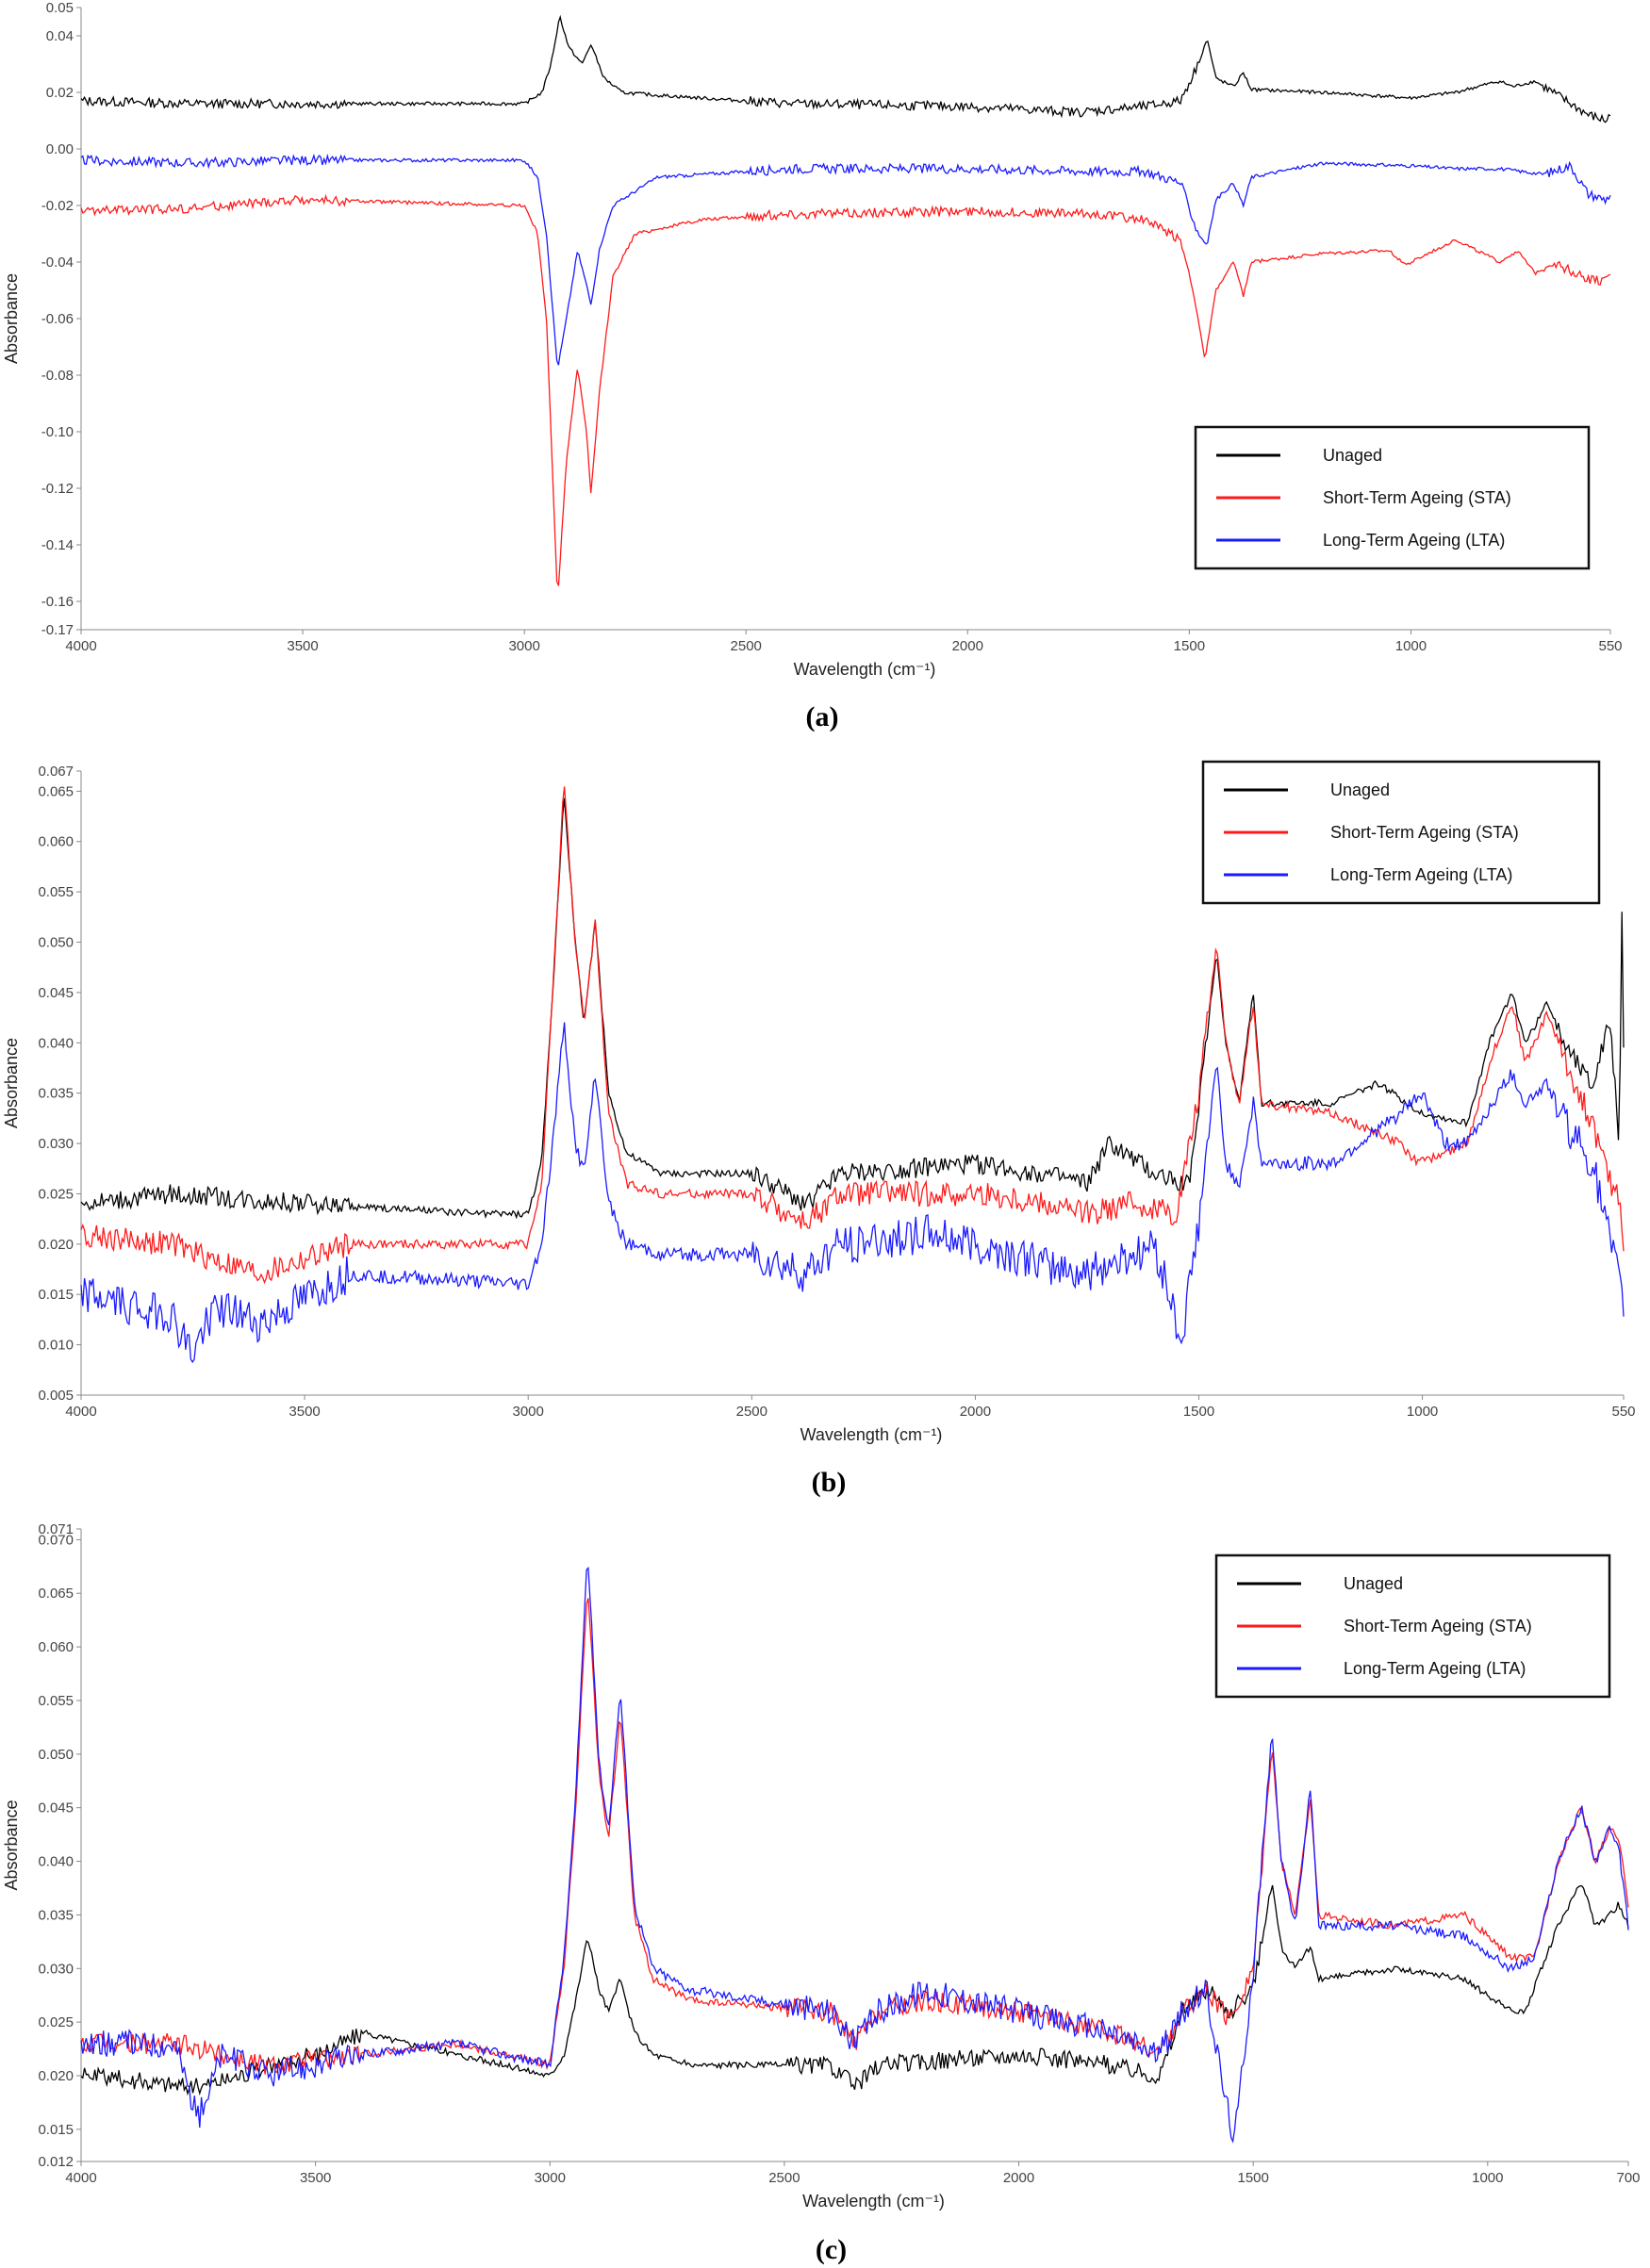 This screenshot has height=2268, width=1650. What do you see at coordinates (56, 1346) in the screenshot?
I see `y-tick-label: 0.010` at bounding box center [56, 1346].